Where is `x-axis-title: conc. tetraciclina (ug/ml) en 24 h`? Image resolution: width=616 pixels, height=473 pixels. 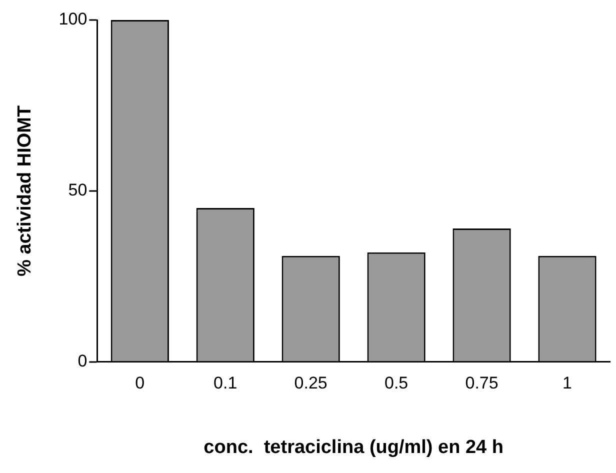
x-axis-title: conc. tetraciclina (ug/ml) en 24 h is located at coordinates (354, 447).